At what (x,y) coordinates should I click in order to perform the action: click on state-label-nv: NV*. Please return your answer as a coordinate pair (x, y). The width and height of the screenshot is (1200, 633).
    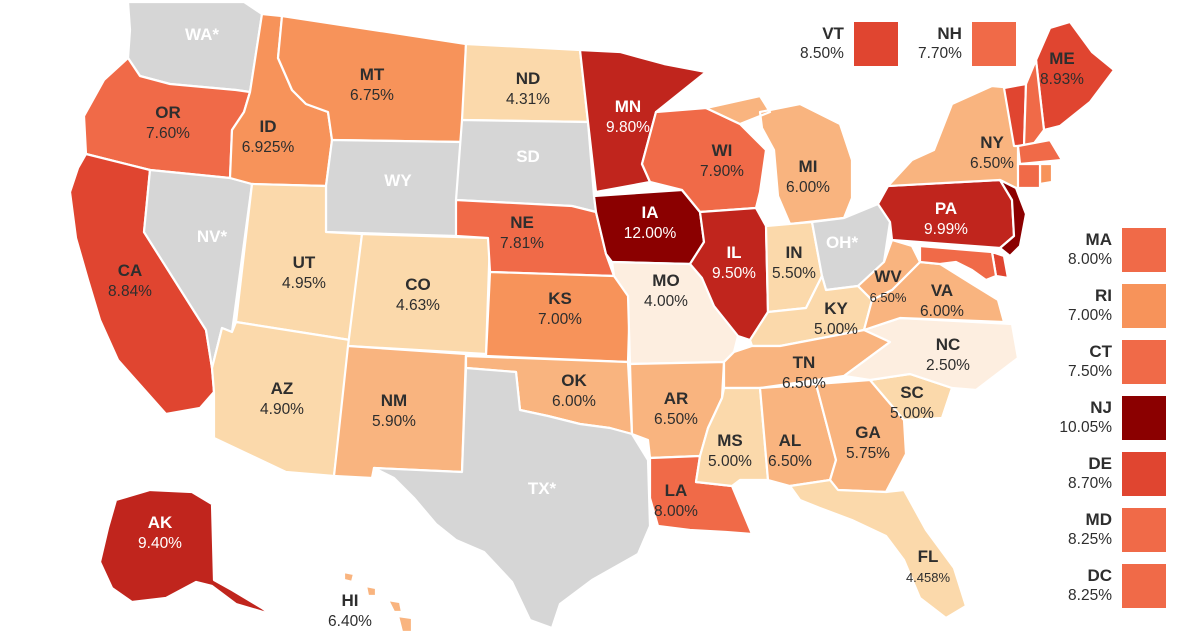
    Looking at the image, I should click on (212, 236).